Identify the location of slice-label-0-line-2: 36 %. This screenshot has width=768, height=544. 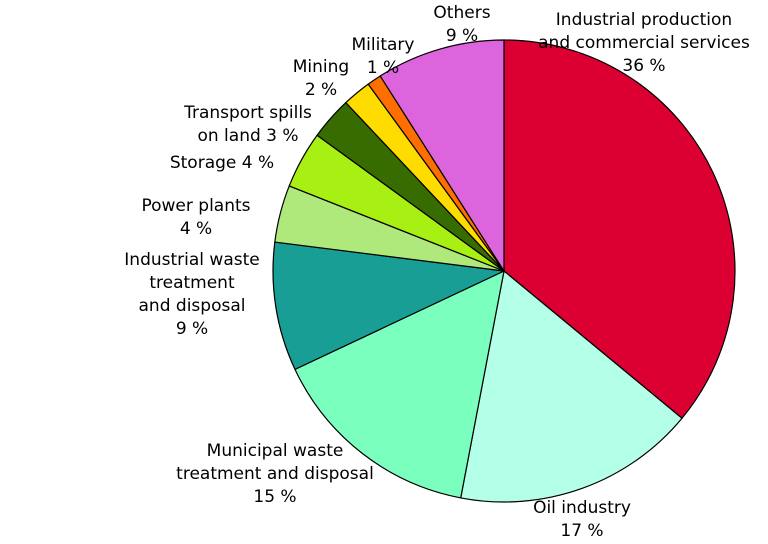
(643, 66).